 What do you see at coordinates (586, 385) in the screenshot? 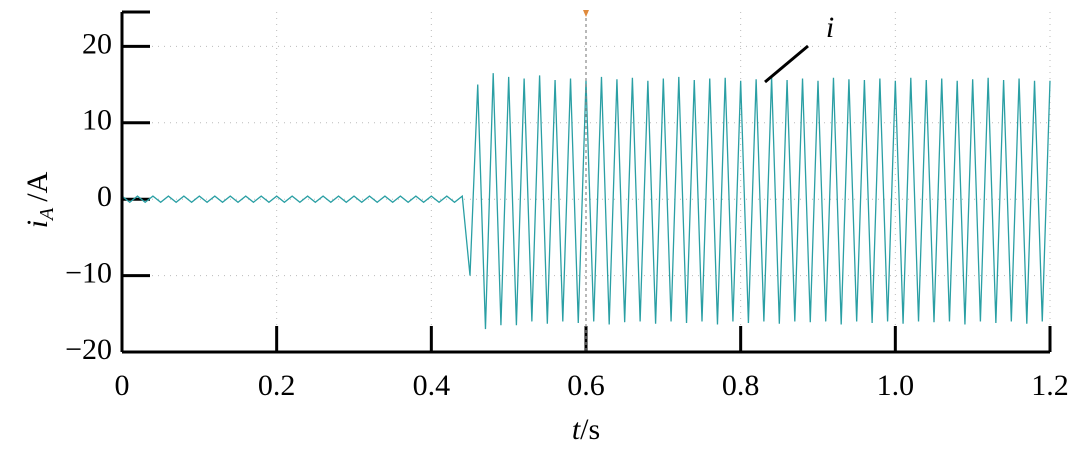
I see `x-tick-label: 0.6` at bounding box center [586, 385].